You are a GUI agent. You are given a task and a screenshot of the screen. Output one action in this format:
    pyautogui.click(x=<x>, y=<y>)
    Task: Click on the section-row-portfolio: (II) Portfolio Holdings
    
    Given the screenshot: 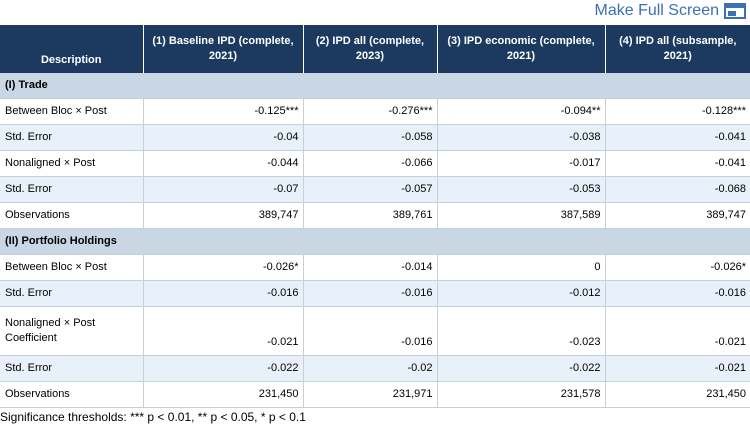 What is the action you would take?
    pyautogui.click(x=375, y=241)
    